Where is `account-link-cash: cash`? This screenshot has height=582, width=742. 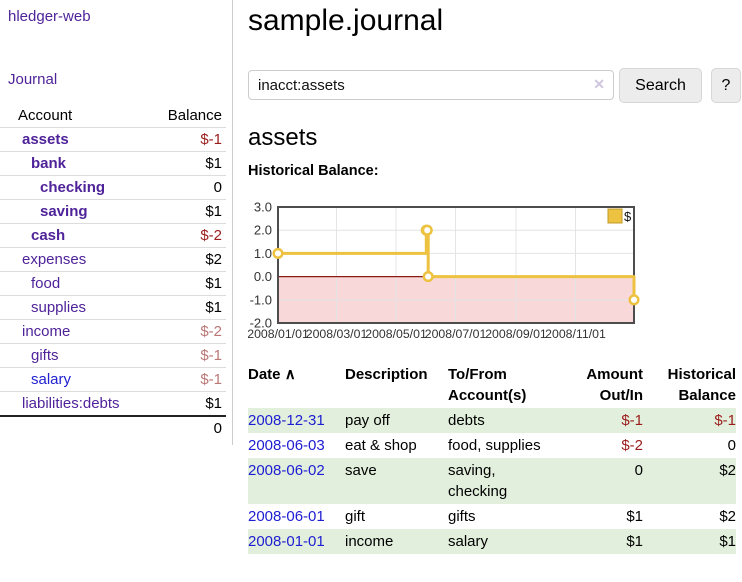 account-link-cash: cash is located at coordinates (48, 235).